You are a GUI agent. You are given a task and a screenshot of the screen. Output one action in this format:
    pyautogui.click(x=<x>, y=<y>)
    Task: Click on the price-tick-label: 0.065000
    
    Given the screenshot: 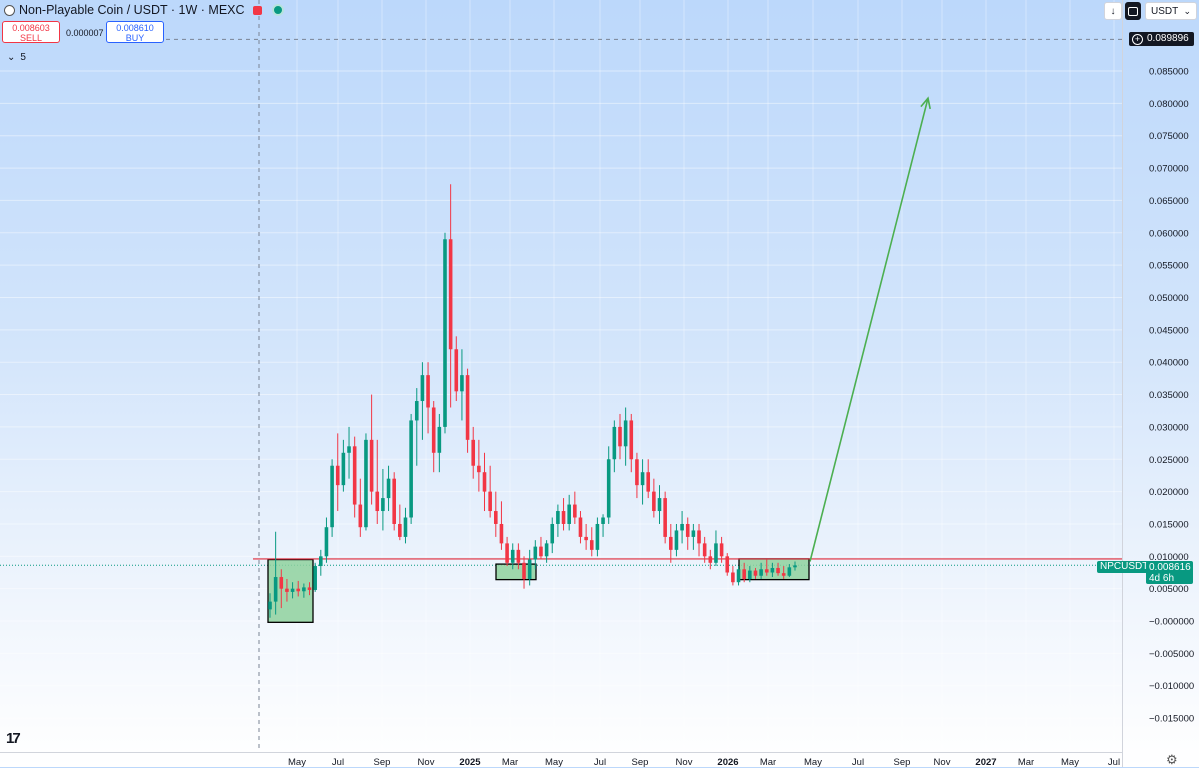 What is the action you would take?
    pyautogui.click(x=1169, y=201)
    